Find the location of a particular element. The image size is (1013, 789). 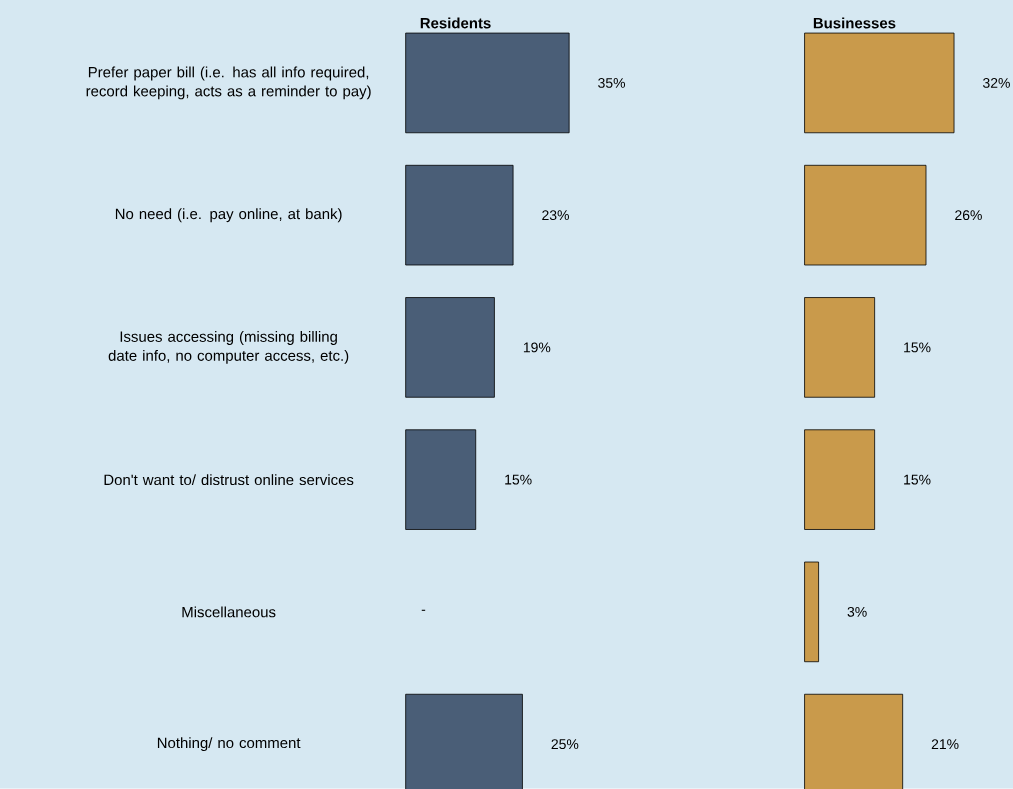

chart-title: Residents is located at coordinates (455, 23).